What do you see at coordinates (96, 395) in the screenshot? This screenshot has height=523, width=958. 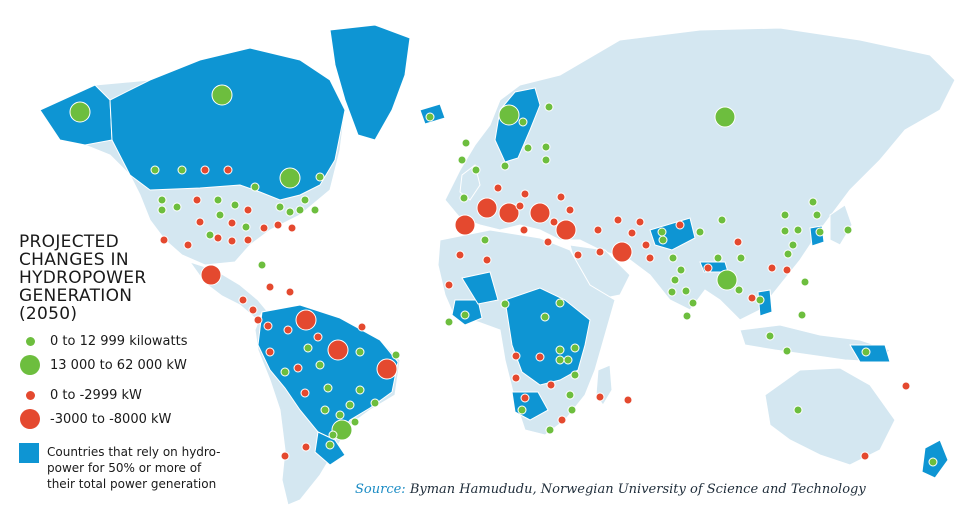 I see `legend-small-decrease-label: 0 to -2999 kW` at bounding box center [96, 395].